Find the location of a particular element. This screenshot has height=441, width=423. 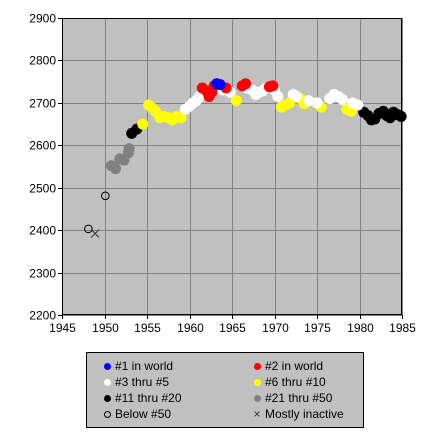

x-tick-label: 1965 is located at coordinates (232, 328).